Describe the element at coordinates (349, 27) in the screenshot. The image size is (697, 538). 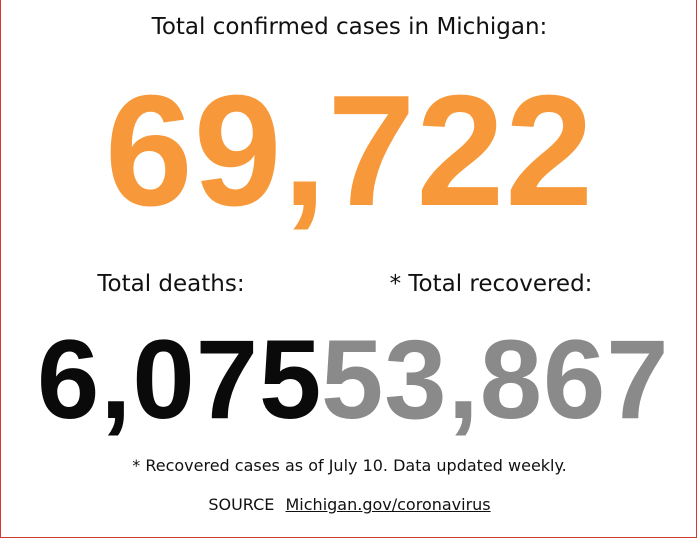
I see `confirmed-cases-heading: Total confirmed cases in Michigan:` at that location.